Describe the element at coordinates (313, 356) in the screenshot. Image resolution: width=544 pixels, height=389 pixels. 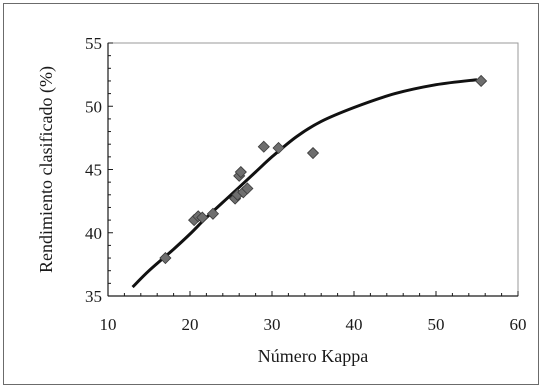
I see `x-axis-title: Número Kappa` at that location.